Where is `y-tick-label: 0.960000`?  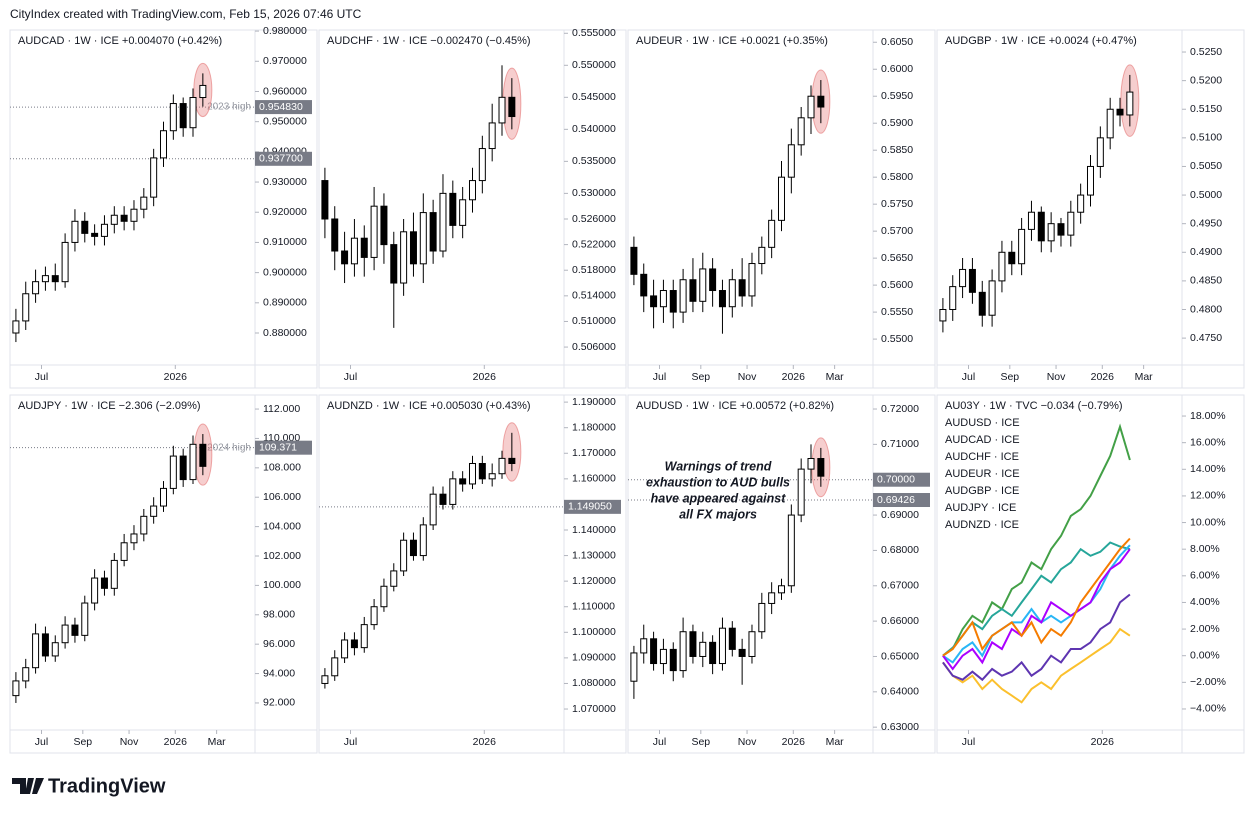
y-tick-label: 0.960000 is located at coordinates (285, 91).